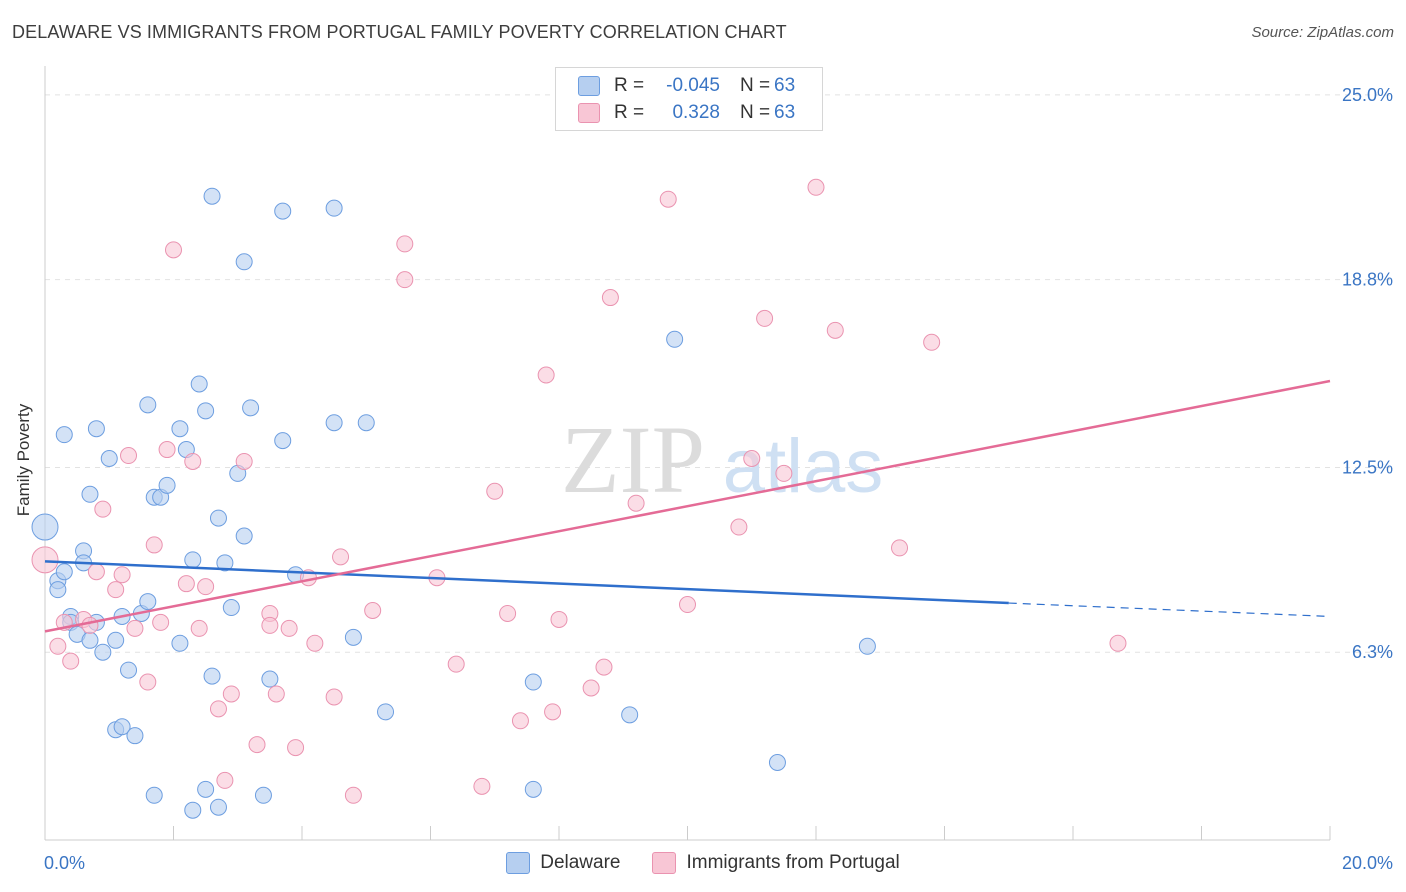  I want to click on r-value: 0.328, so click(696, 112).